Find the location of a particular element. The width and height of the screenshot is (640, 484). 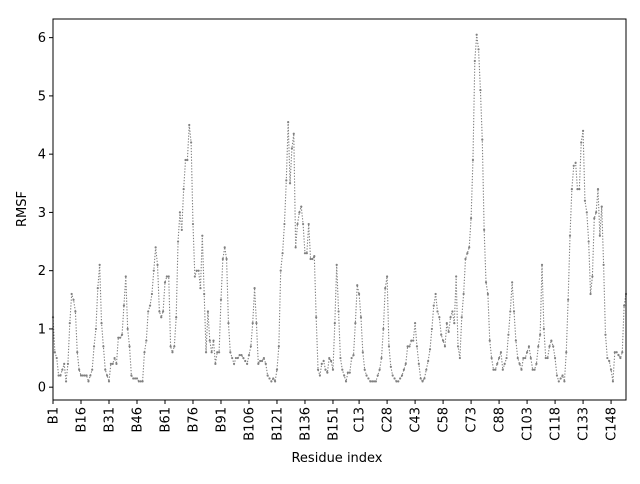

x-tick-label: C43 is located at coordinates (416, 420).